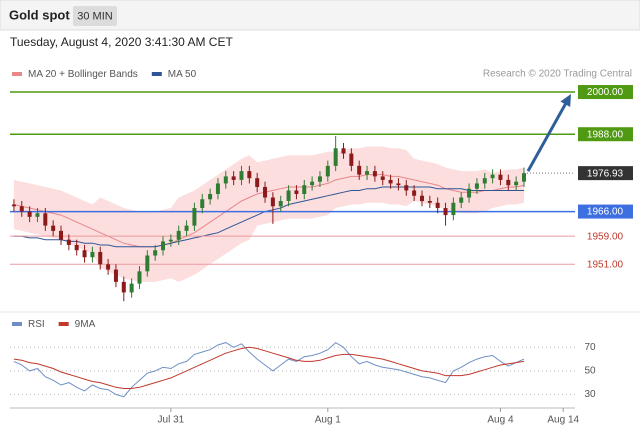  Describe the element at coordinates (500, 420) in the screenshot. I see `x-tick-label: Aug 4` at that location.